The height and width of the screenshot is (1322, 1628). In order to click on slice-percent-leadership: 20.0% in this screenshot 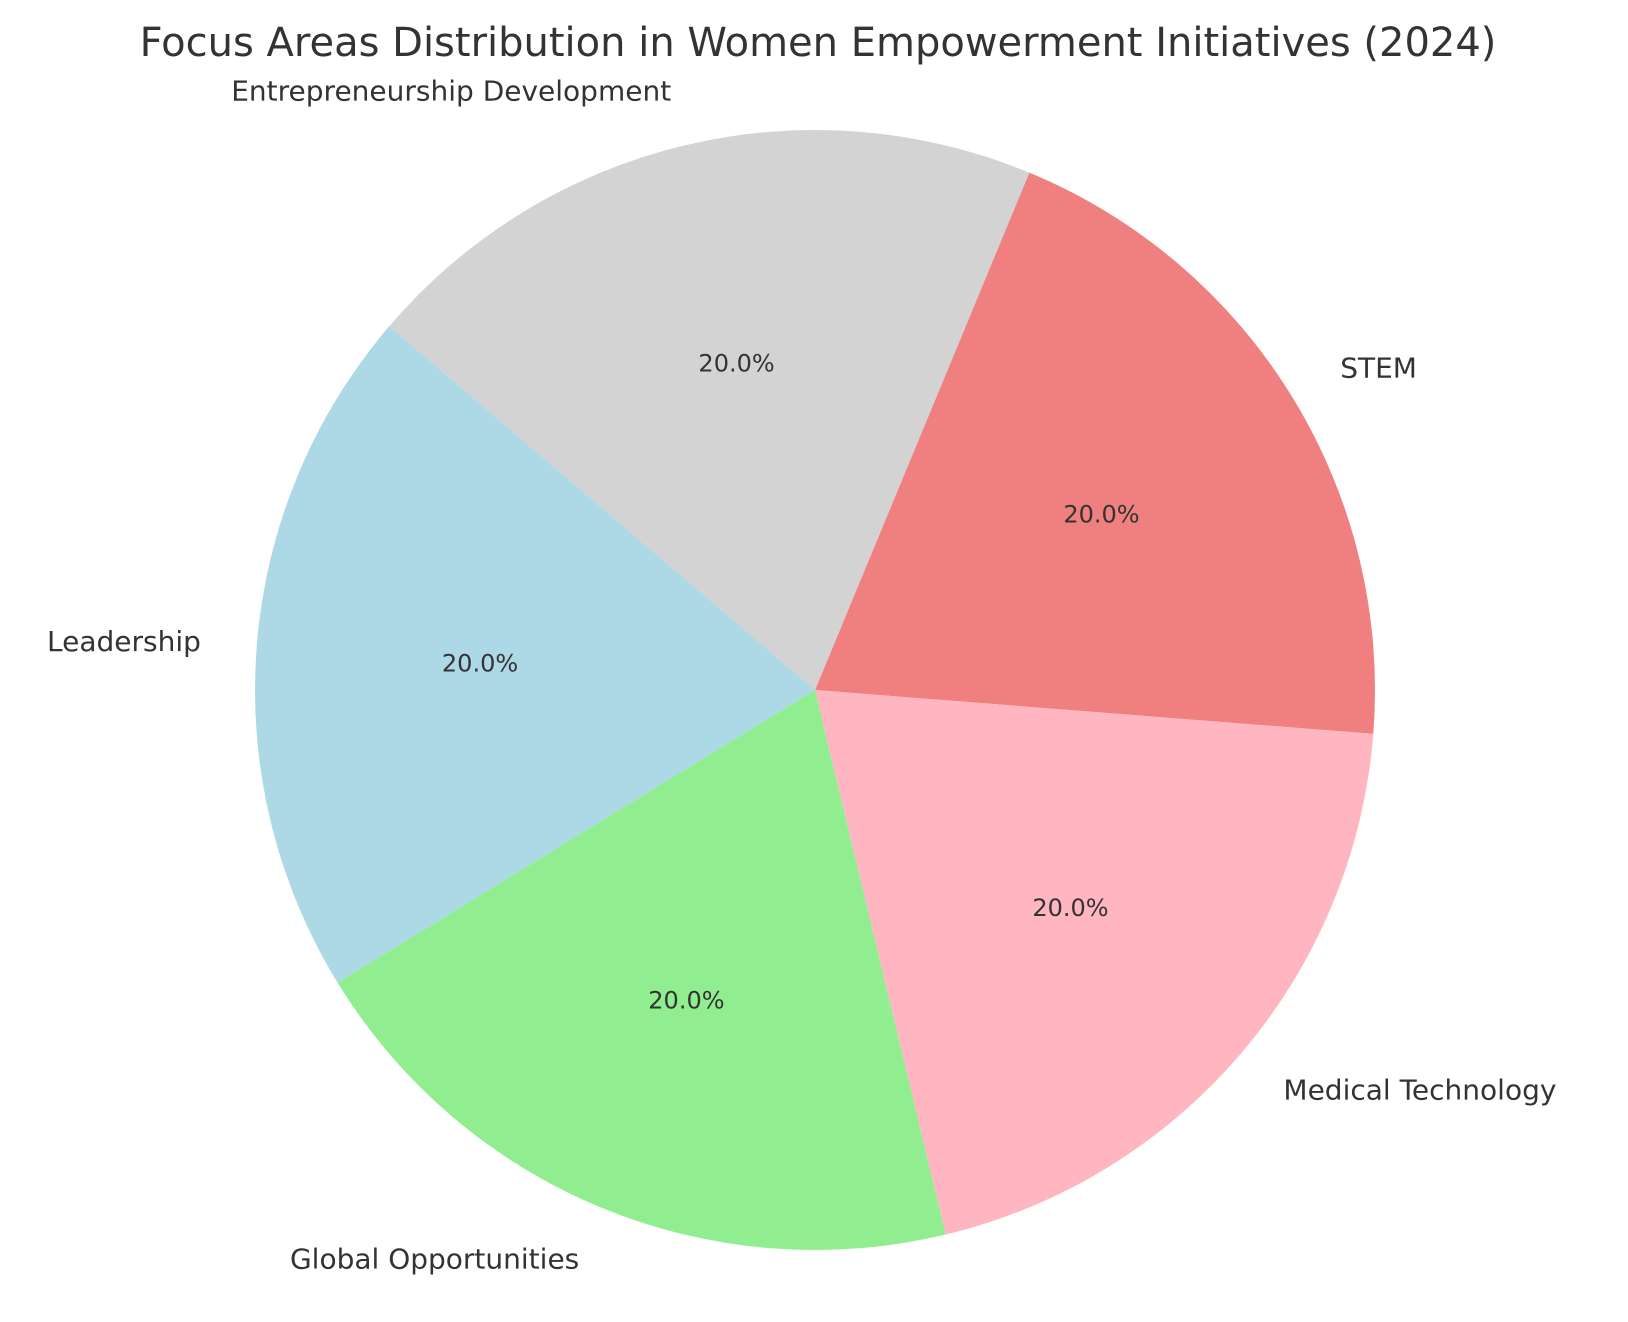, I will do `click(480, 664)`.